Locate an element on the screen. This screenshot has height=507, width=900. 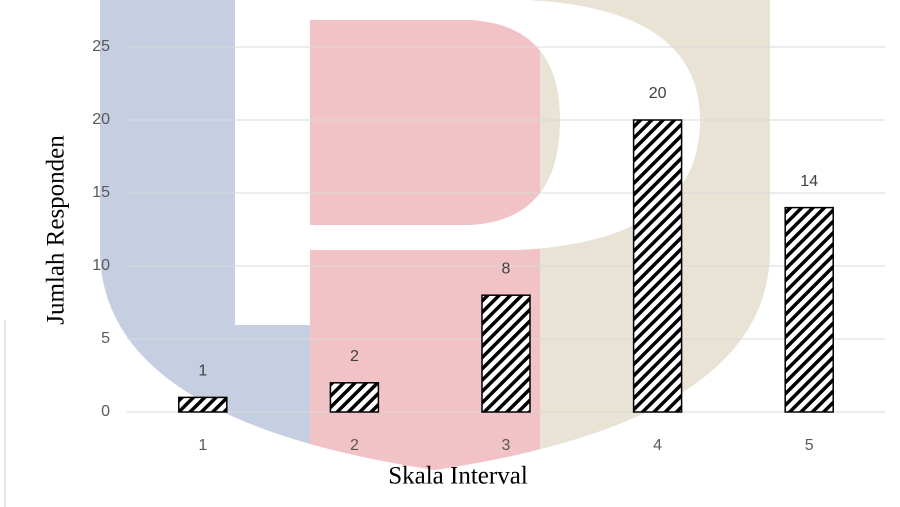
y-tick-label: 20 is located at coordinates (101, 119).